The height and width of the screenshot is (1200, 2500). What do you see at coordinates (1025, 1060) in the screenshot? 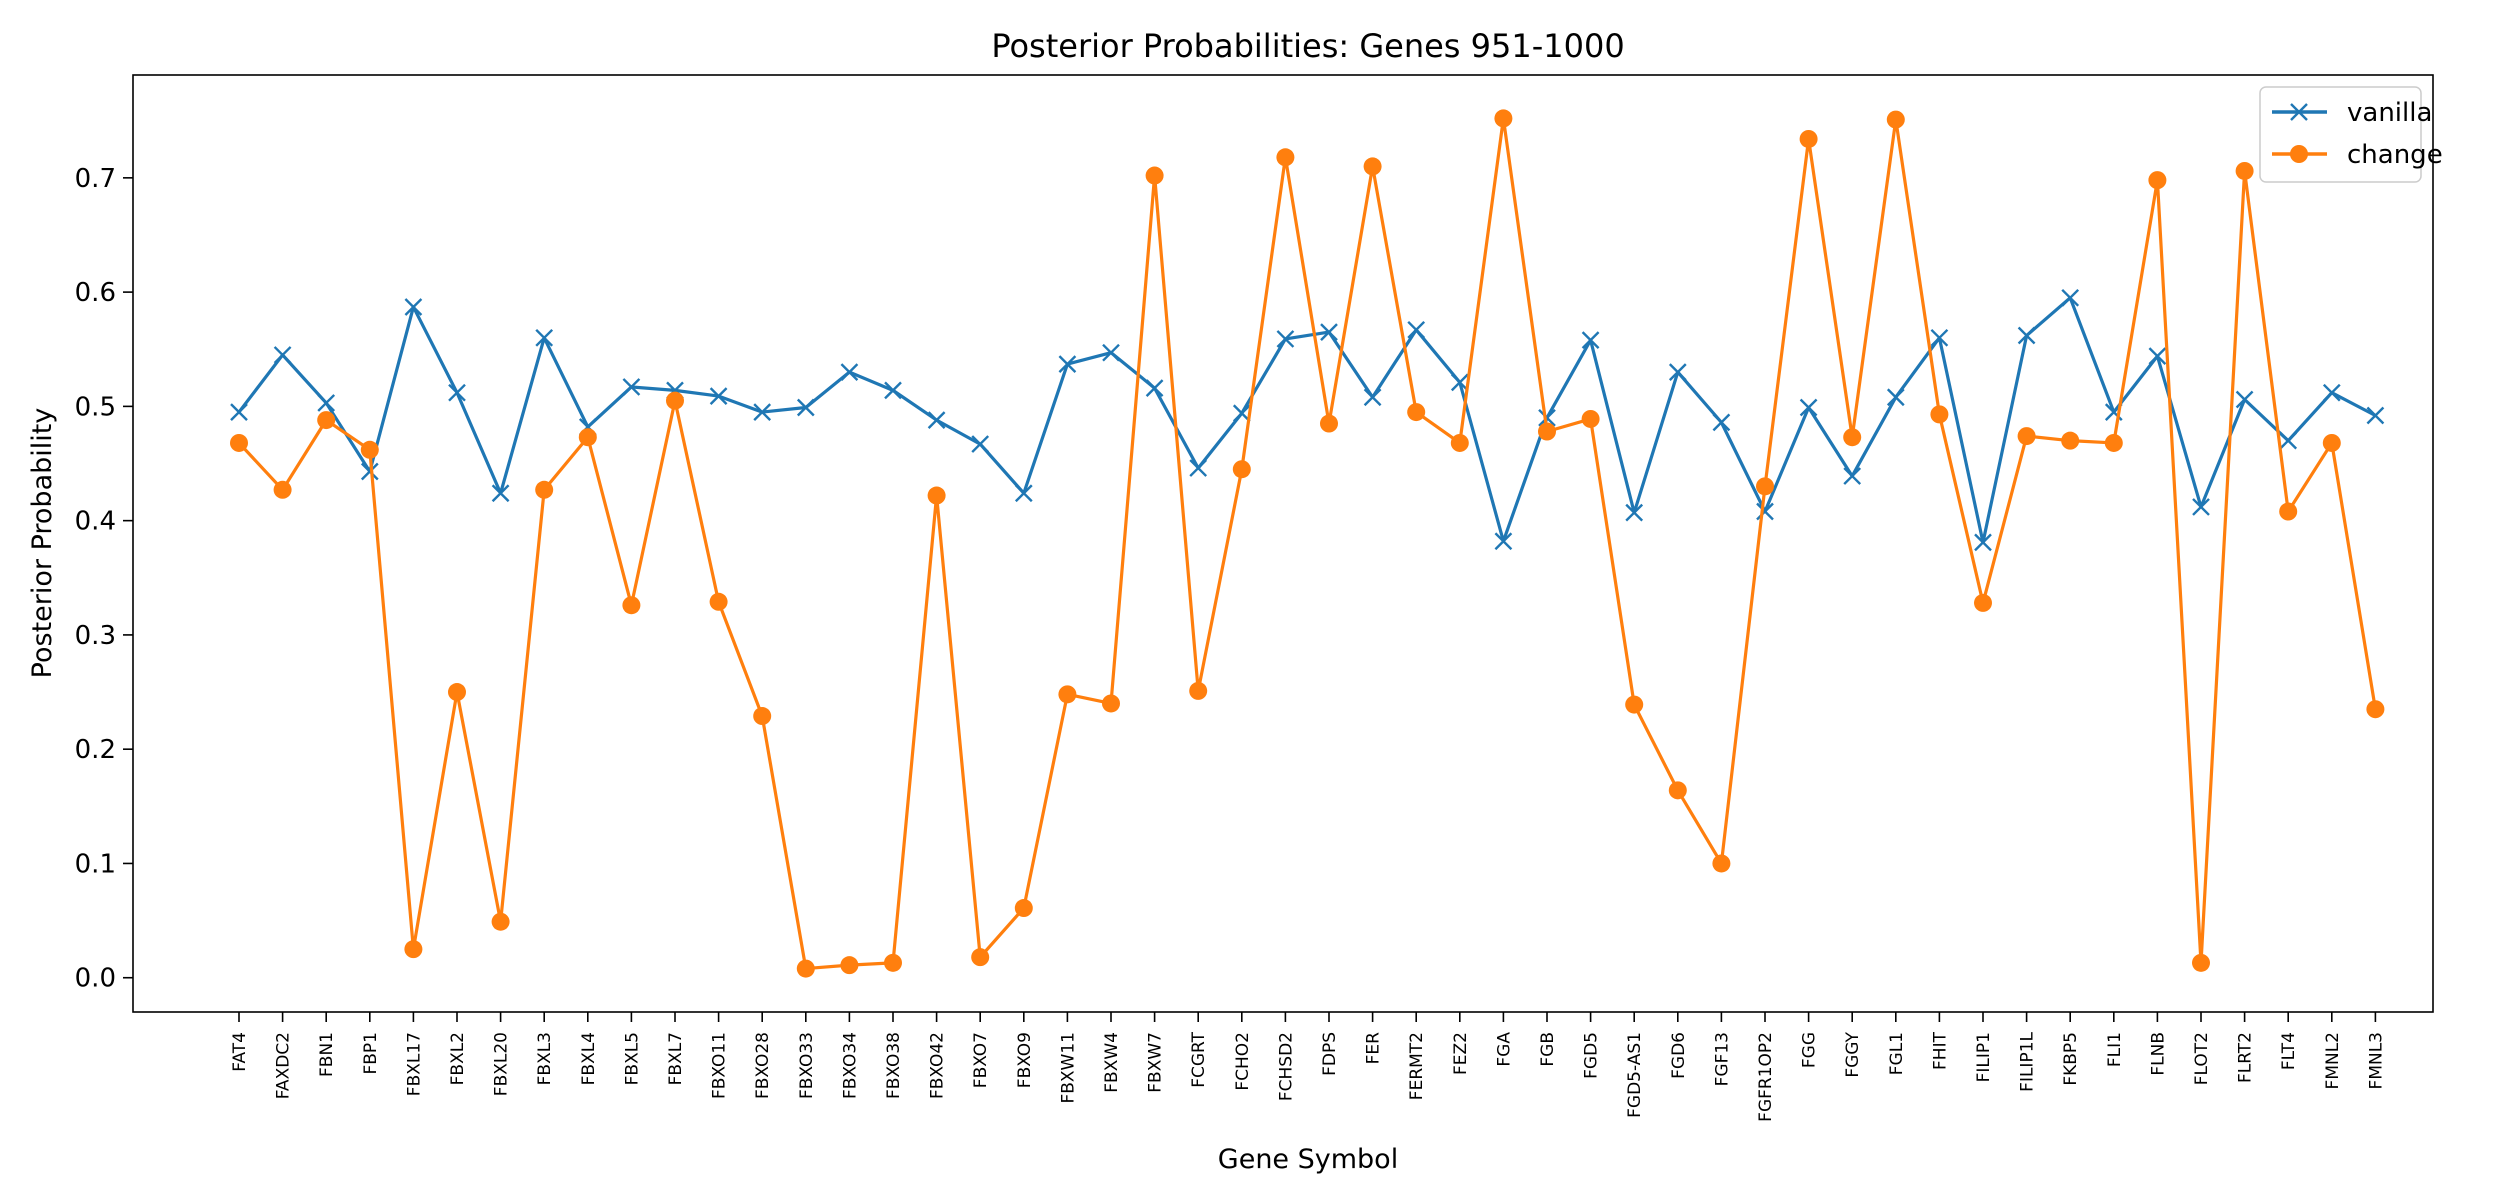
I see `x-tick-label: FBXO9` at bounding box center [1025, 1060].